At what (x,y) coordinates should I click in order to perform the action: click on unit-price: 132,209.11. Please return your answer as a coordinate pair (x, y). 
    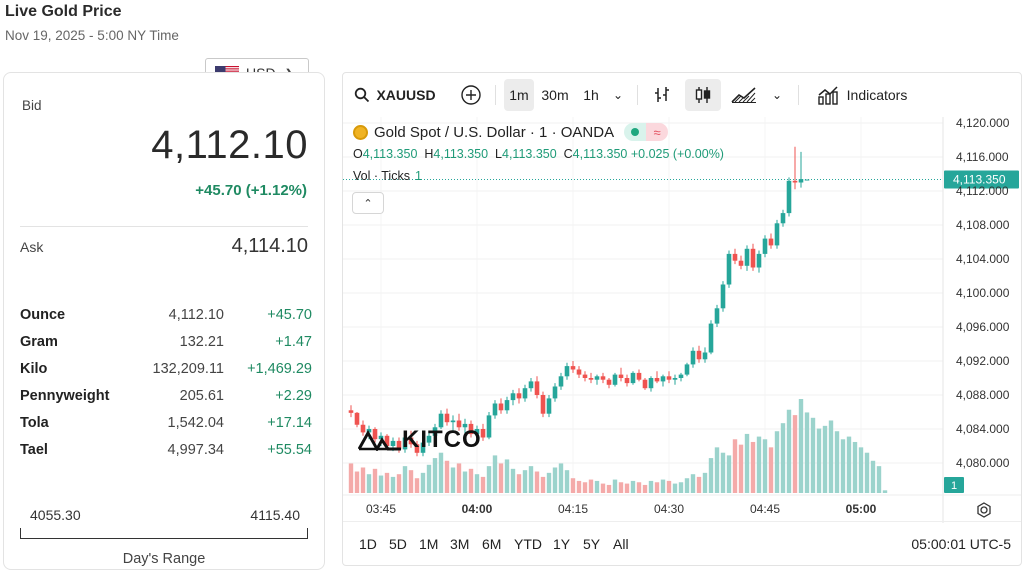
    Looking at the image, I should click on (188, 369).